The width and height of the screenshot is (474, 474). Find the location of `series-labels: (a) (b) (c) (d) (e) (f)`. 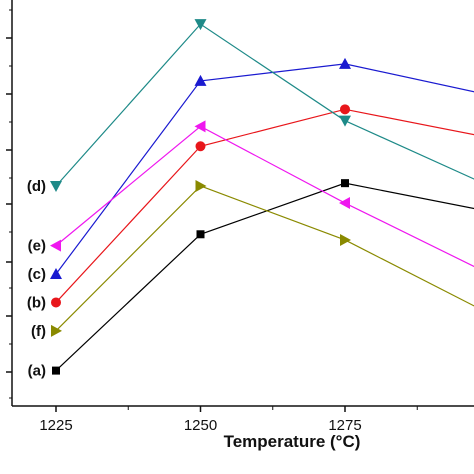

series-labels: (a) (b) (c) (d) (e) (f) is located at coordinates (36, 279).